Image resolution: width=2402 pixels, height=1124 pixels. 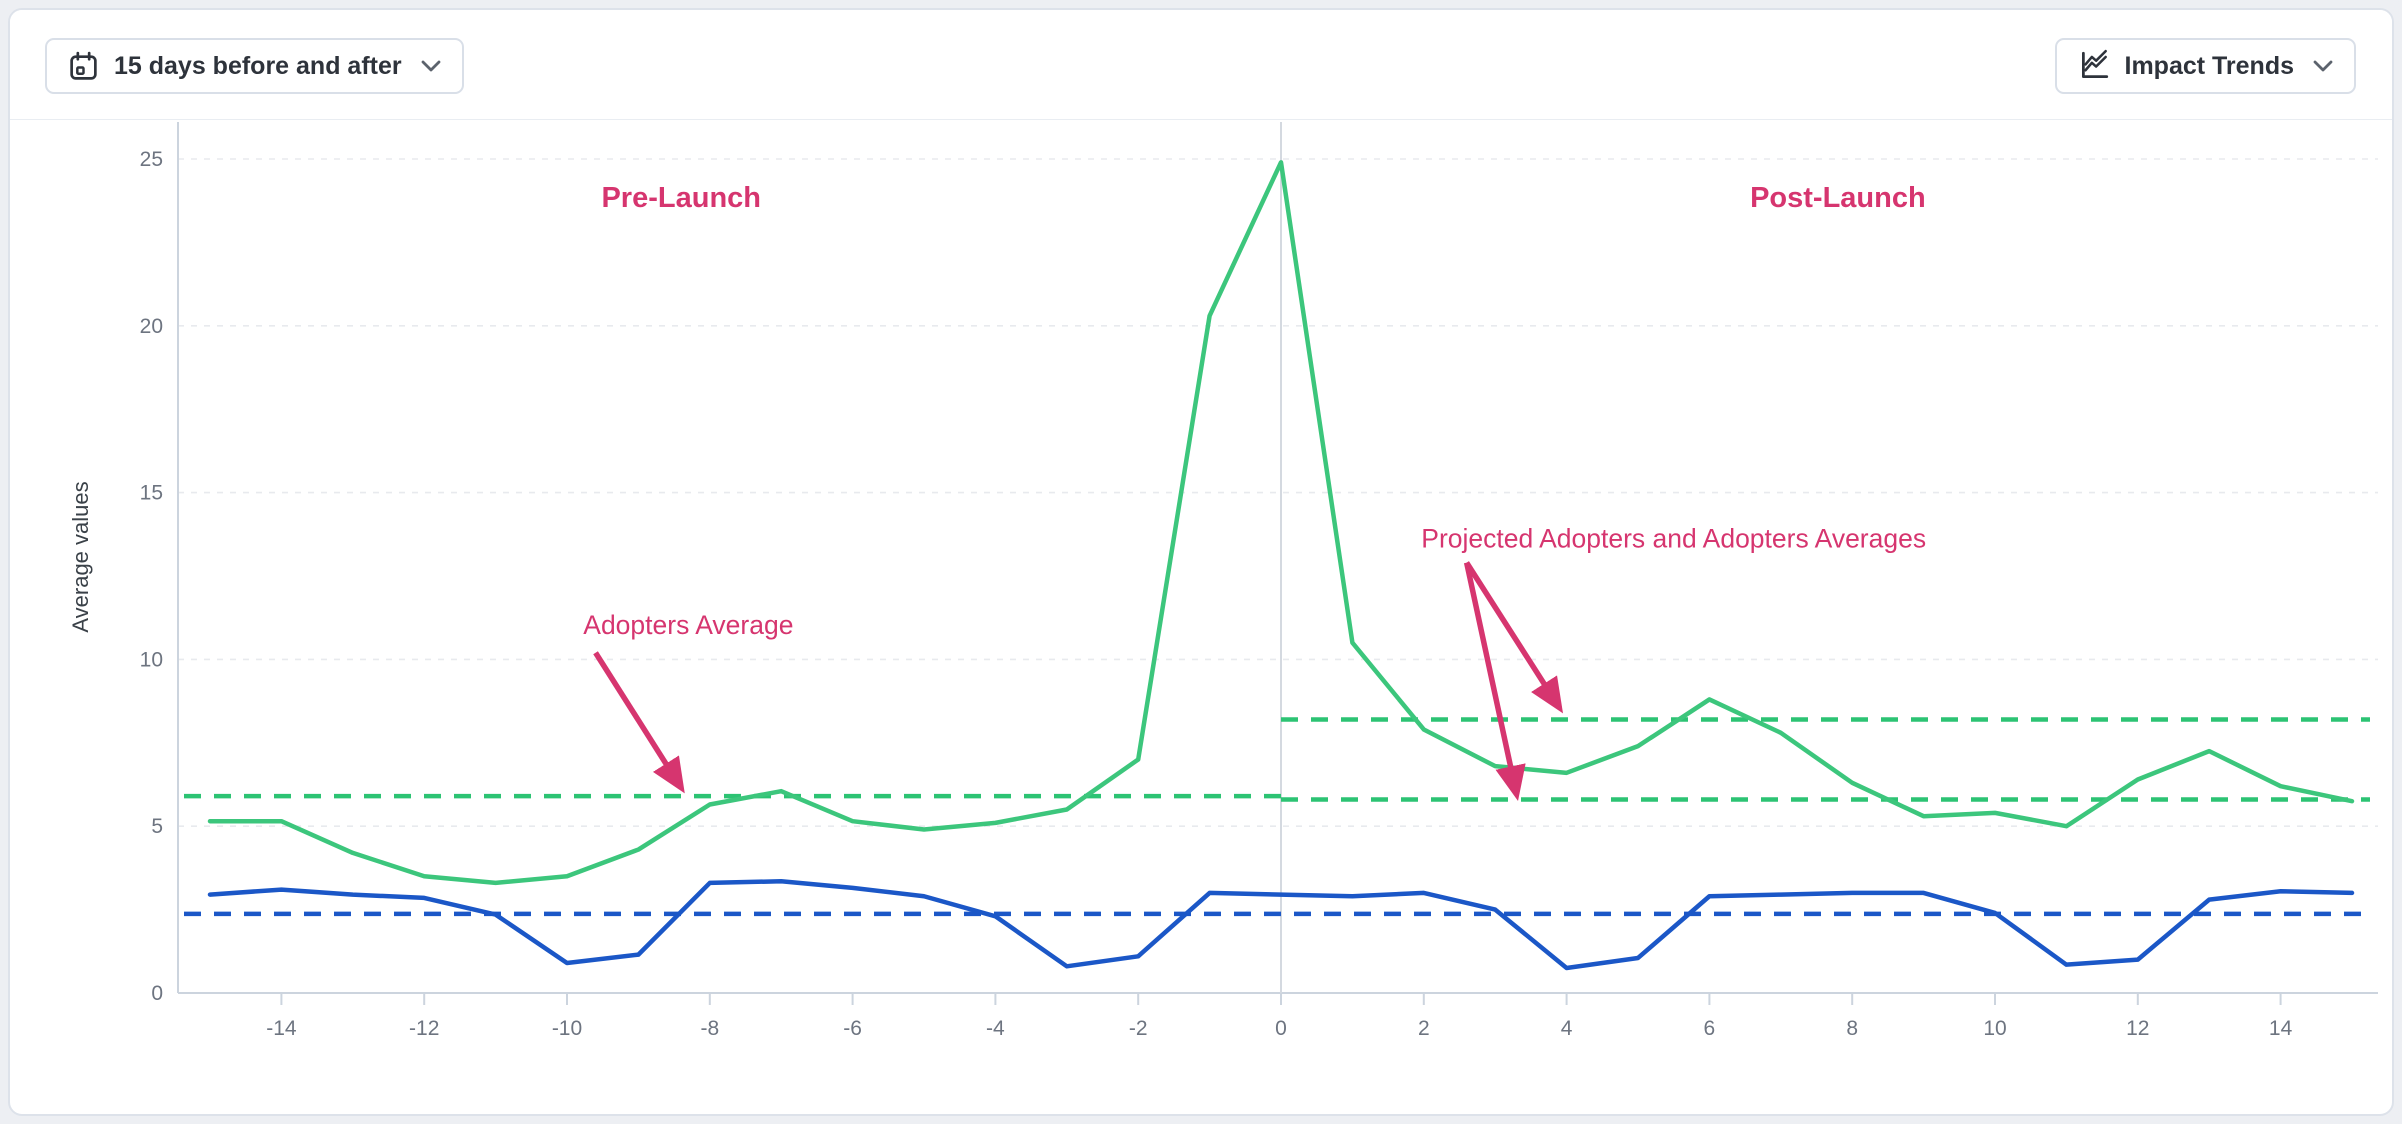 I want to click on line-chart-icon, so click(x=2094, y=66).